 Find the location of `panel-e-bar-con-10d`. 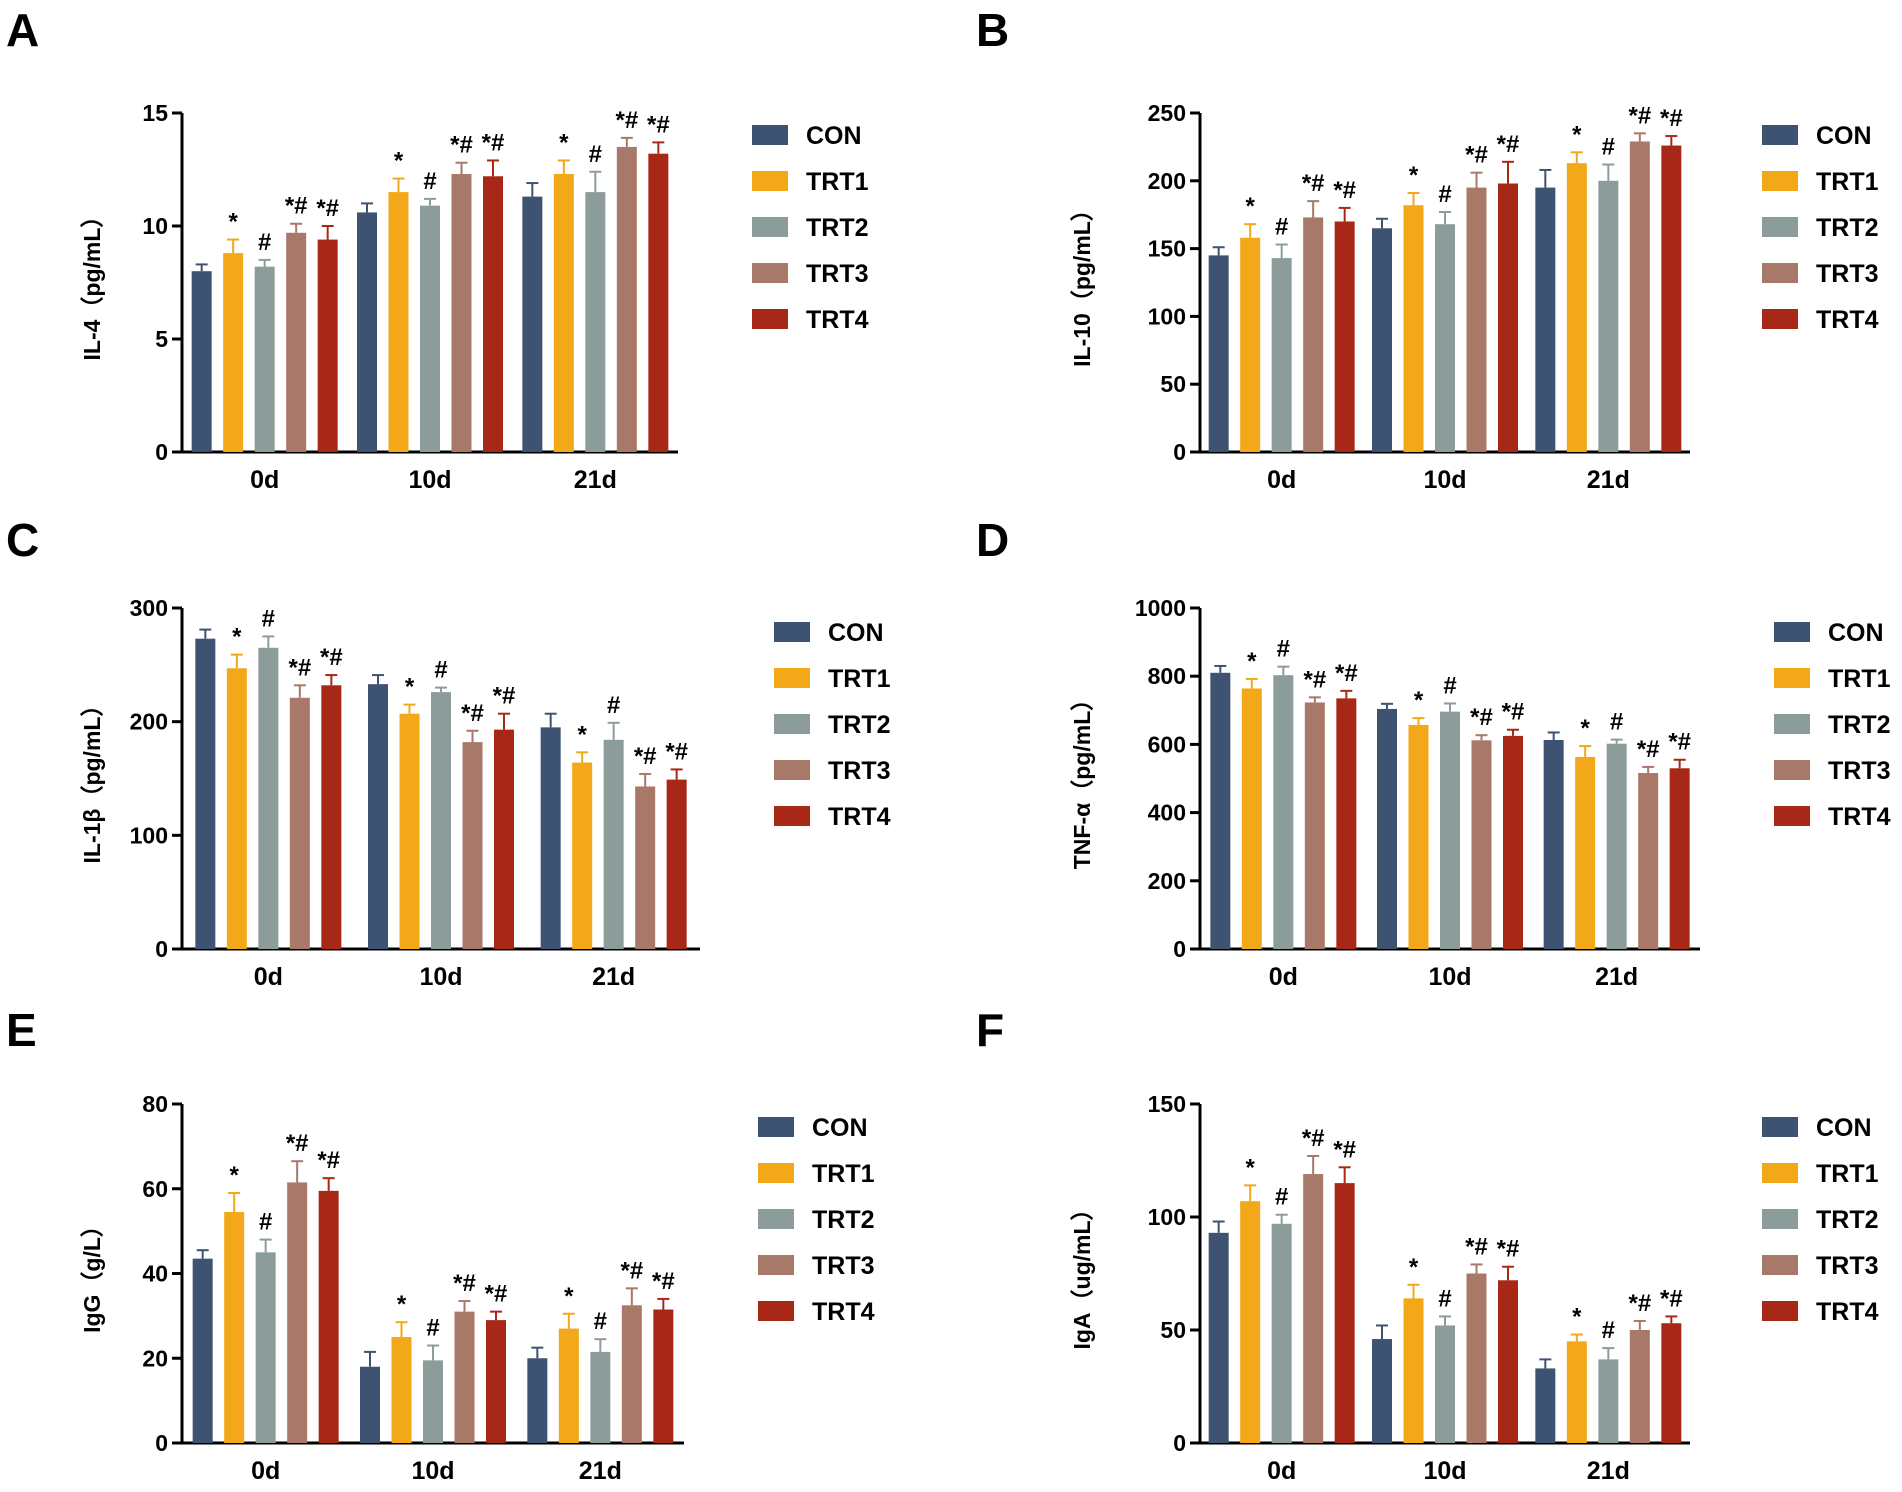

panel-e-bar-con-10d is located at coordinates (370, 1404).